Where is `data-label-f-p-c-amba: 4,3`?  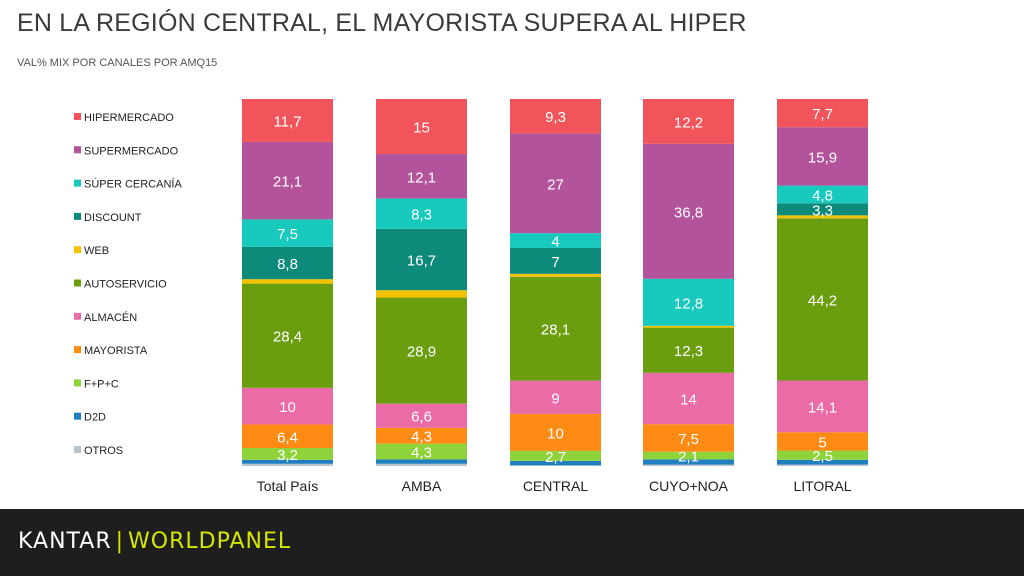
data-label-f-p-c-amba: 4,3 is located at coordinates (421, 453).